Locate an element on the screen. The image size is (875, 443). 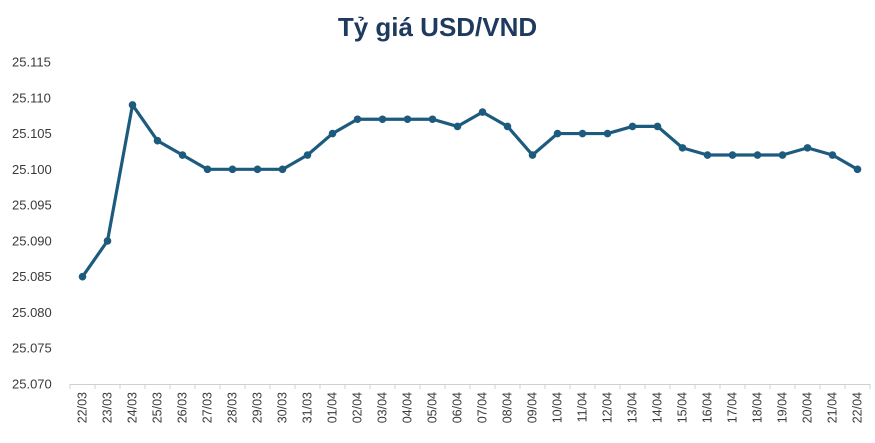
x-tick-label: 12/04 is located at coordinates (608, 407).